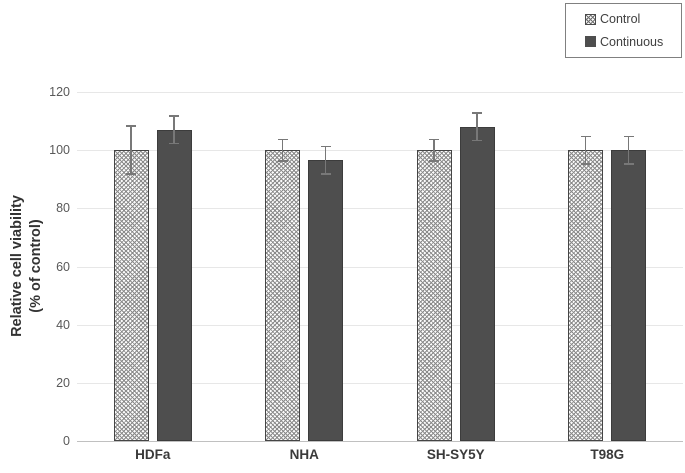  I want to click on error-bar-control-hdfa, so click(131, 150).